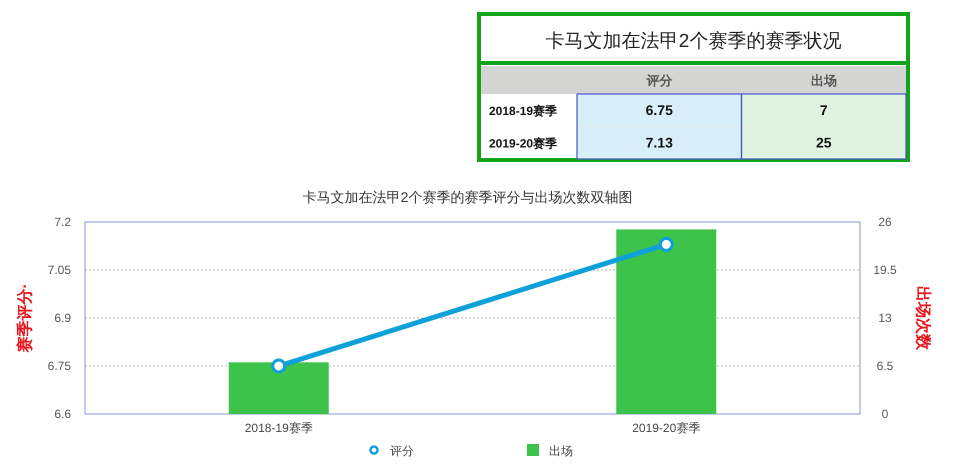 This screenshot has width=960, height=474. Describe the element at coordinates (885, 222) in the screenshot. I see `y2-tick-label: 26` at that location.